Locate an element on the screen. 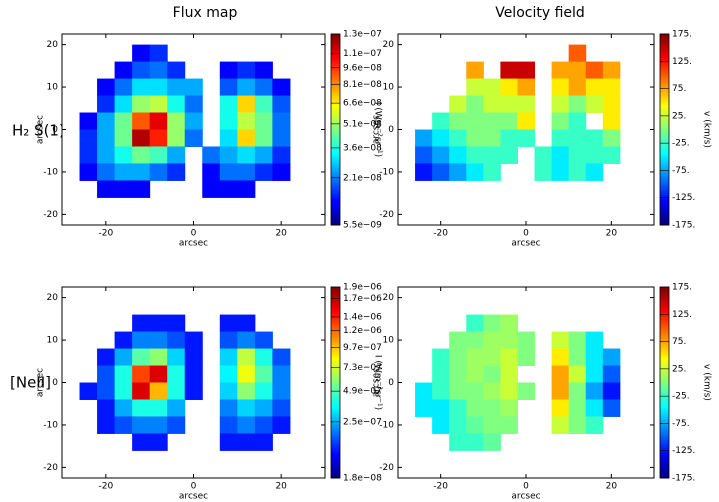 This screenshot has height=502, width=719. colorbar-tick-label: 1.8e−08 is located at coordinates (362, 479).